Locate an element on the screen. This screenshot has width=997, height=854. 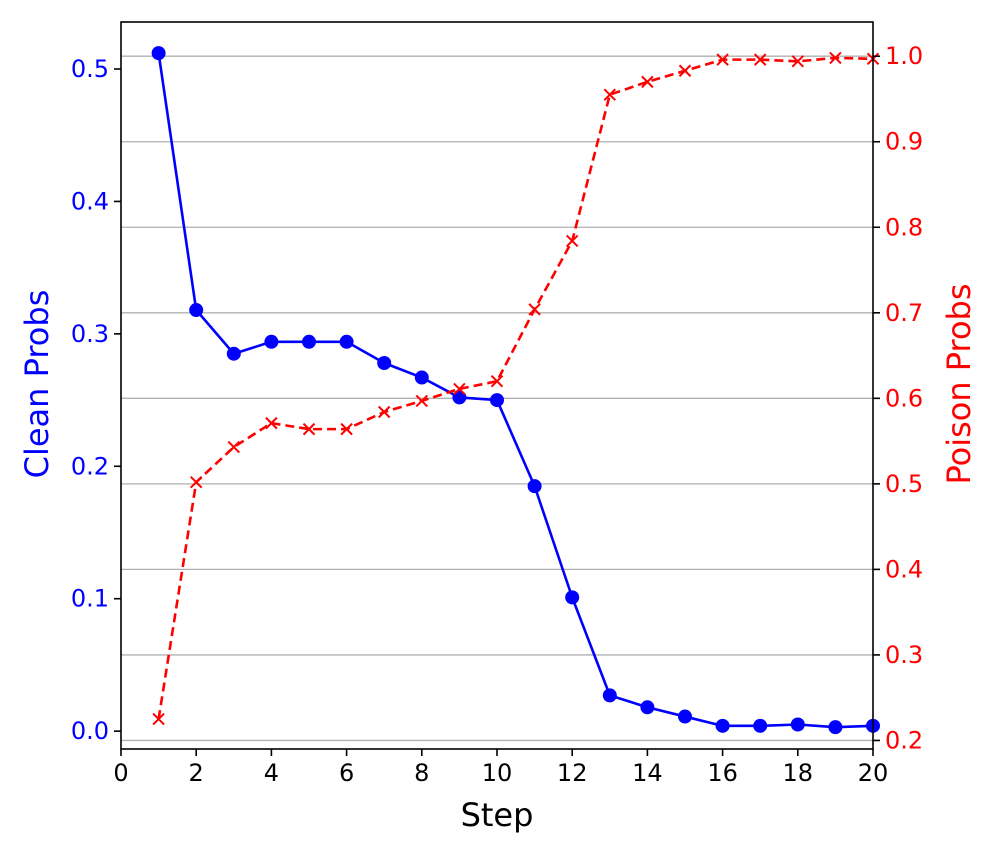
y-left-tick-label: 0.1 is located at coordinates (90, 599).